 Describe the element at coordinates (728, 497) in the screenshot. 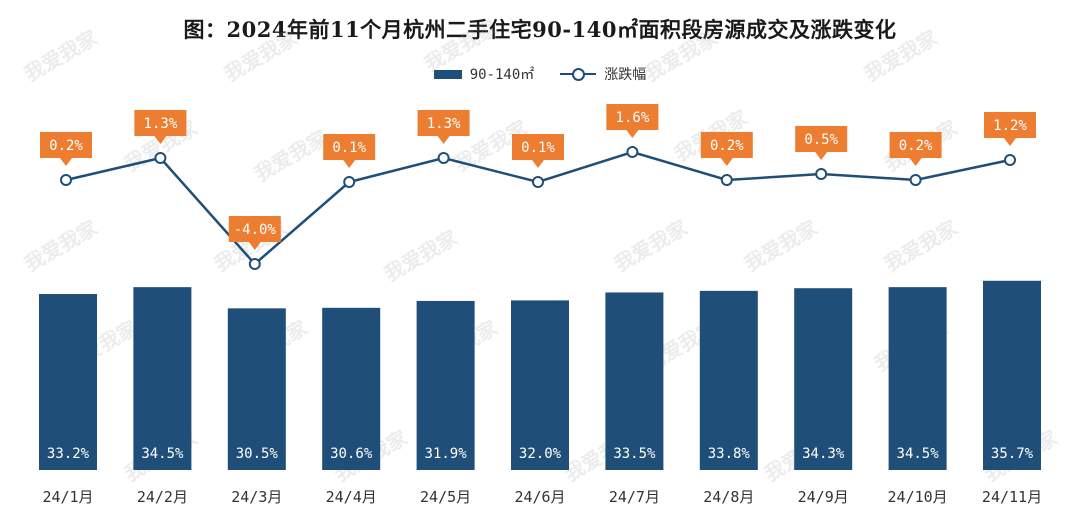

I see `x-tick-label: 24/8月` at that location.